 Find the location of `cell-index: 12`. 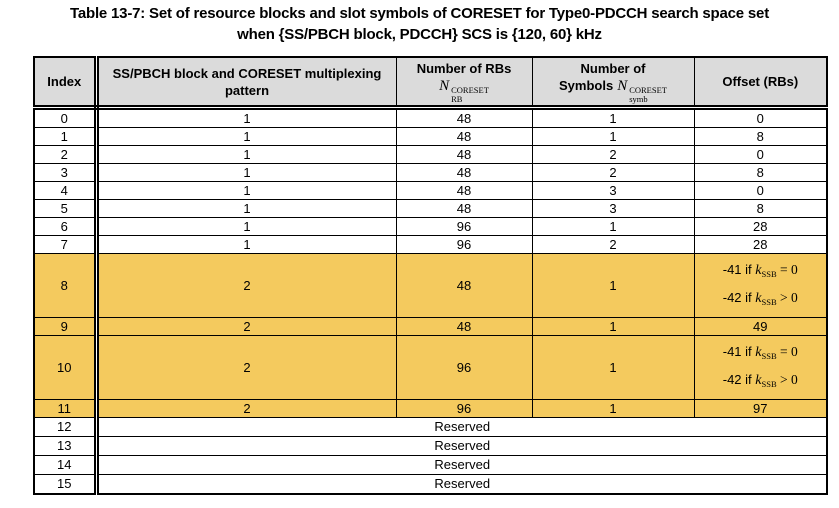

cell-index: 12 is located at coordinates (66, 427).